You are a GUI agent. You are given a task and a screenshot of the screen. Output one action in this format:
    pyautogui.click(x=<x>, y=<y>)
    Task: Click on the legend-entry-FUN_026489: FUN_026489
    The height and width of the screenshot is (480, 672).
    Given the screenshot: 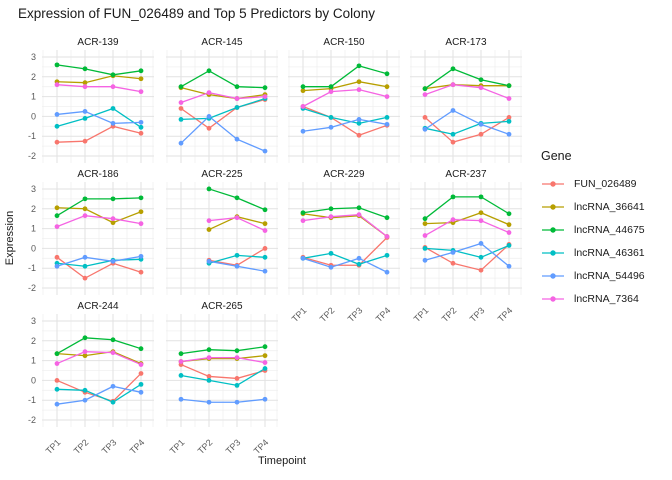 What is the action you would take?
    pyautogui.click(x=593, y=183)
    